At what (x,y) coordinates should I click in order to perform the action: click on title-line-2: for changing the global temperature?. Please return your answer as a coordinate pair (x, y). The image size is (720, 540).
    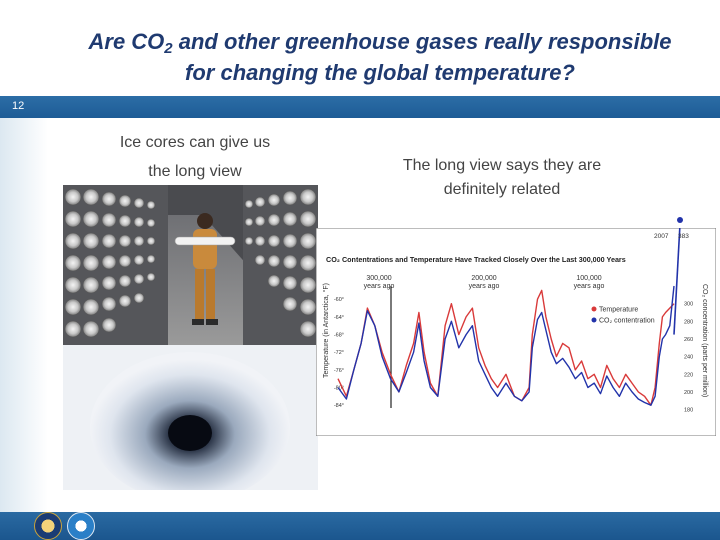
    Looking at the image, I should click on (380, 72).